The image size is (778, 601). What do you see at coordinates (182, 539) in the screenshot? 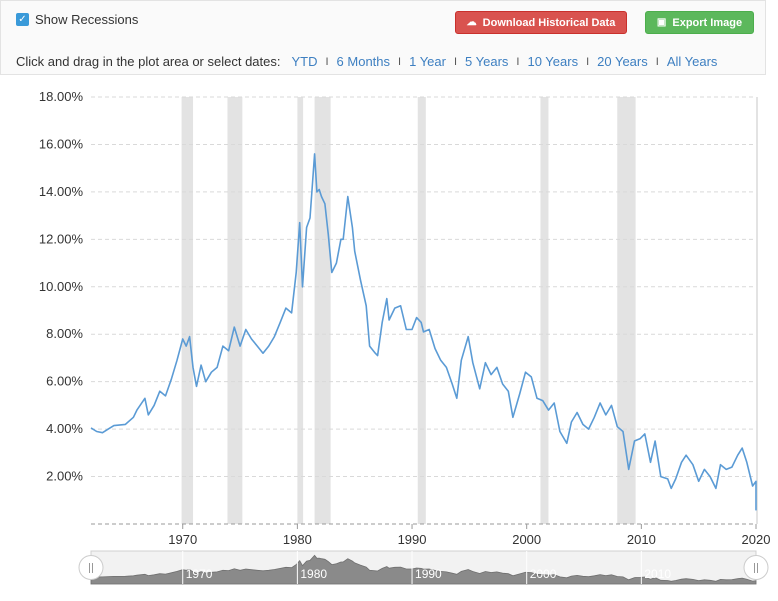
I see `x-tick-label: 1970` at bounding box center [182, 539].